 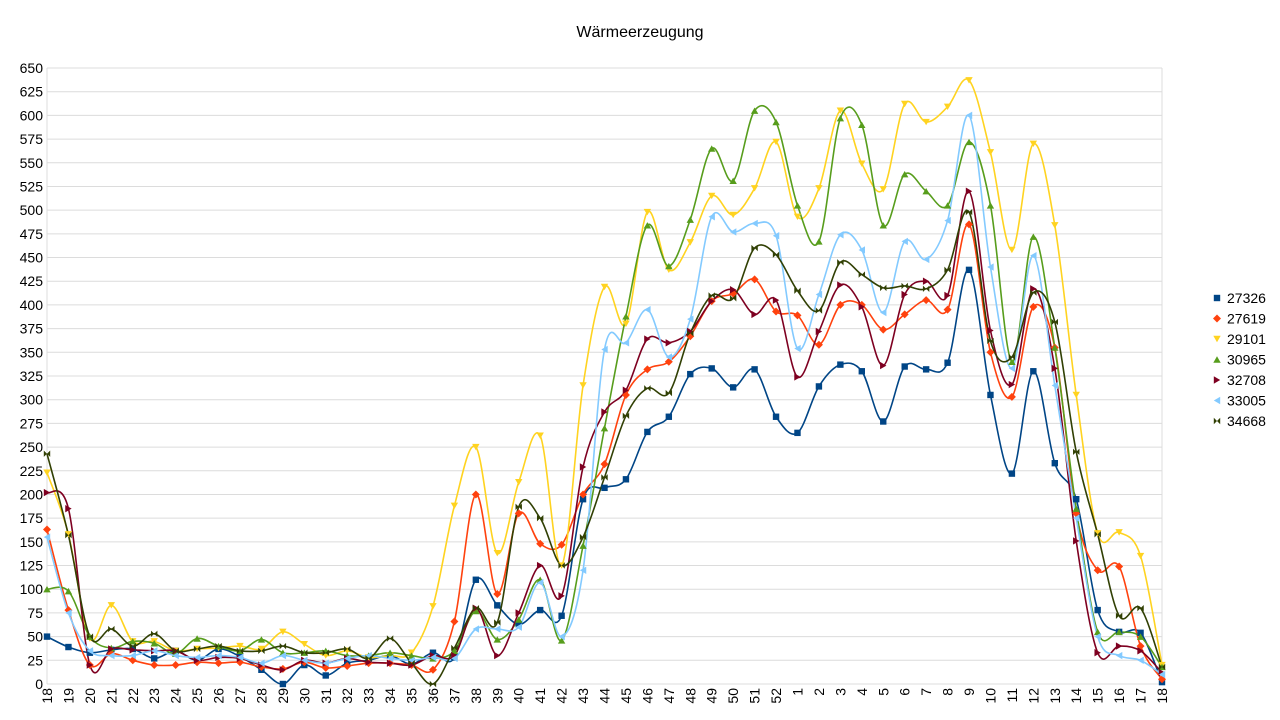 What do you see at coordinates (32, 92) in the screenshot?
I see `y-tick-label: 625` at bounding box center [32, 92].